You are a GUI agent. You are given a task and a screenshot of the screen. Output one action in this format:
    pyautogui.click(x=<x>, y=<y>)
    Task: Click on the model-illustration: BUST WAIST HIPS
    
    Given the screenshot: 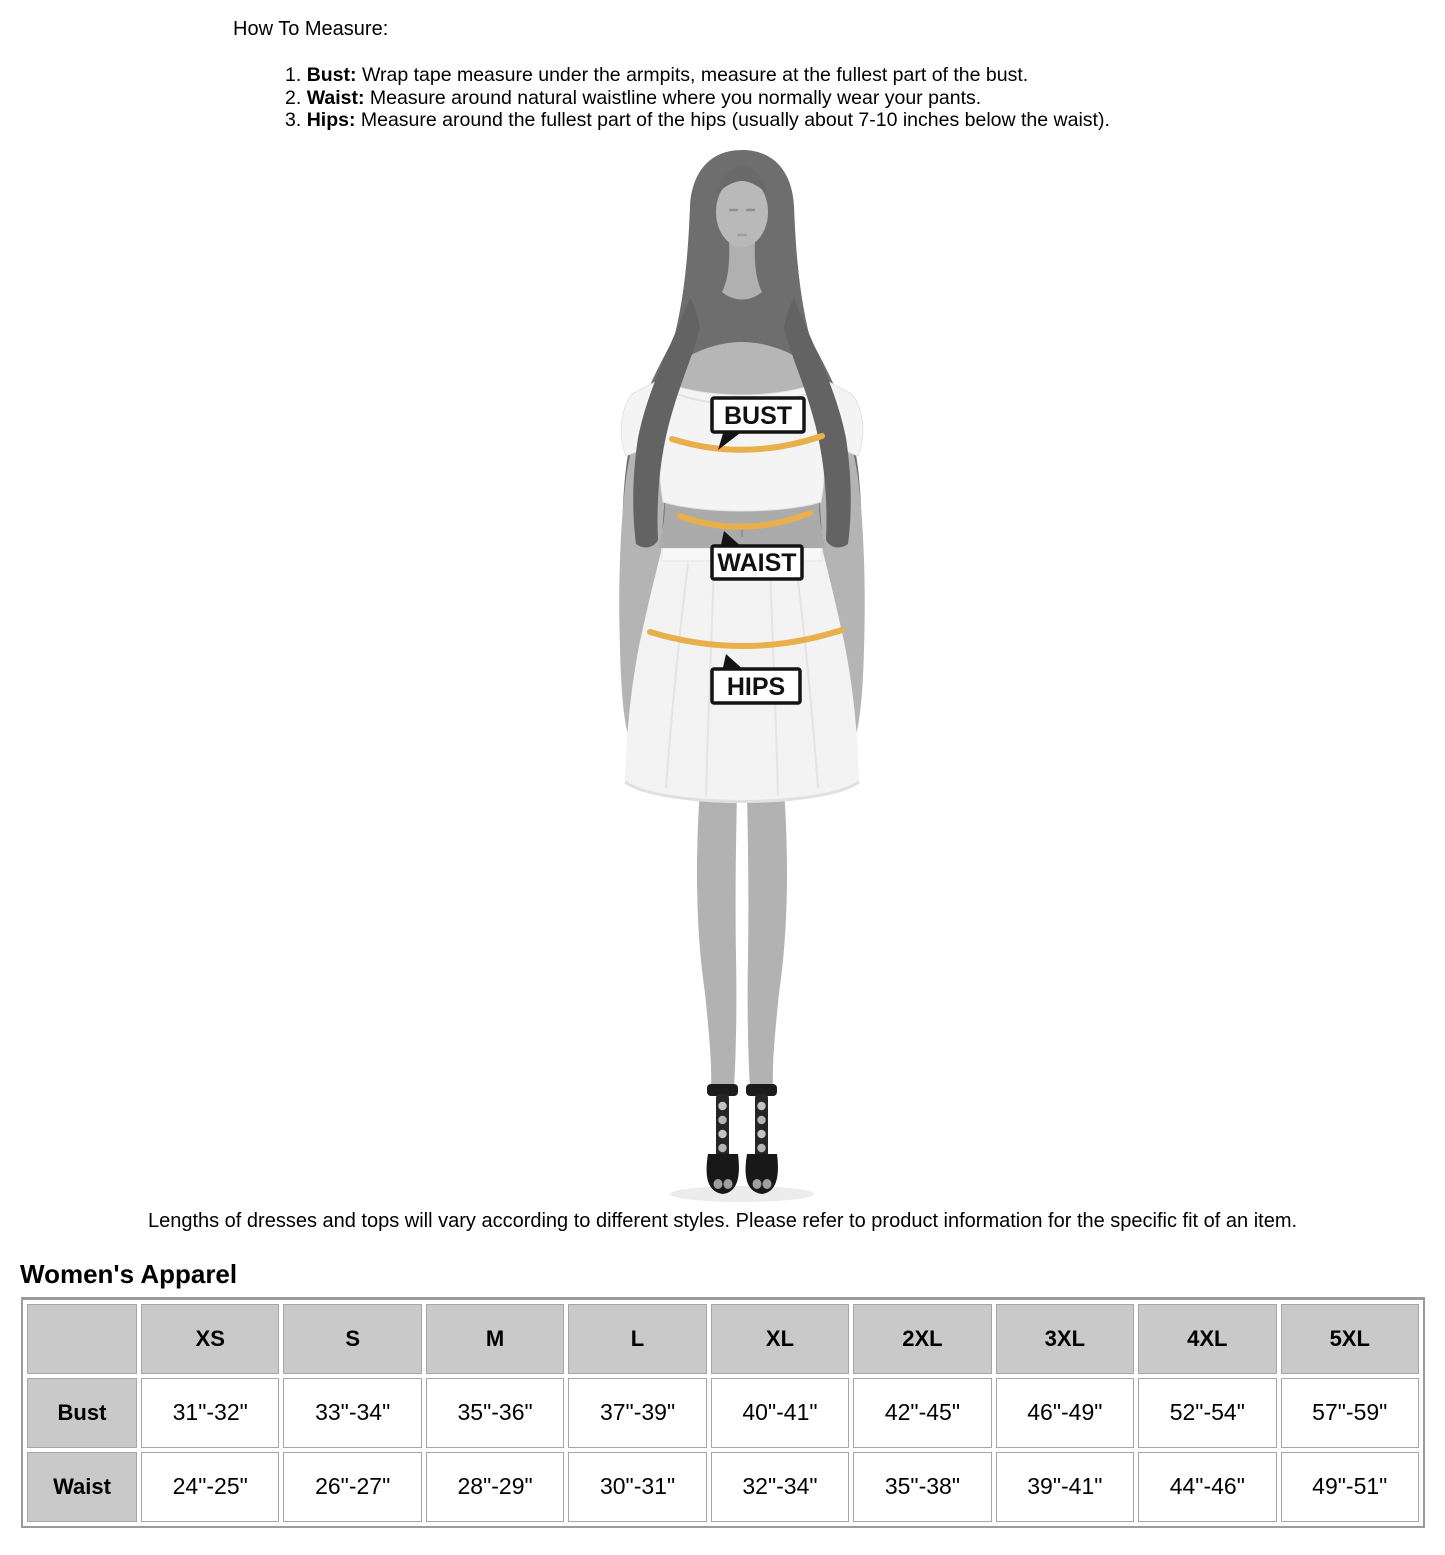 What is the action you would take?
    pyautogui.click(x=742, y=675)
    